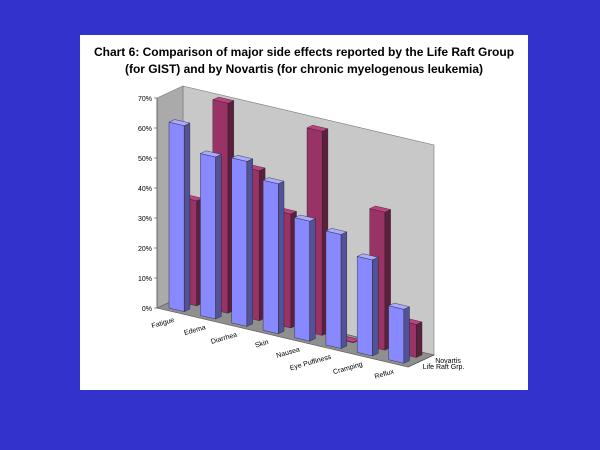 This screenshot has width=600, height=450. I want to click on y-tick-label: 40%, so click(145, 189).